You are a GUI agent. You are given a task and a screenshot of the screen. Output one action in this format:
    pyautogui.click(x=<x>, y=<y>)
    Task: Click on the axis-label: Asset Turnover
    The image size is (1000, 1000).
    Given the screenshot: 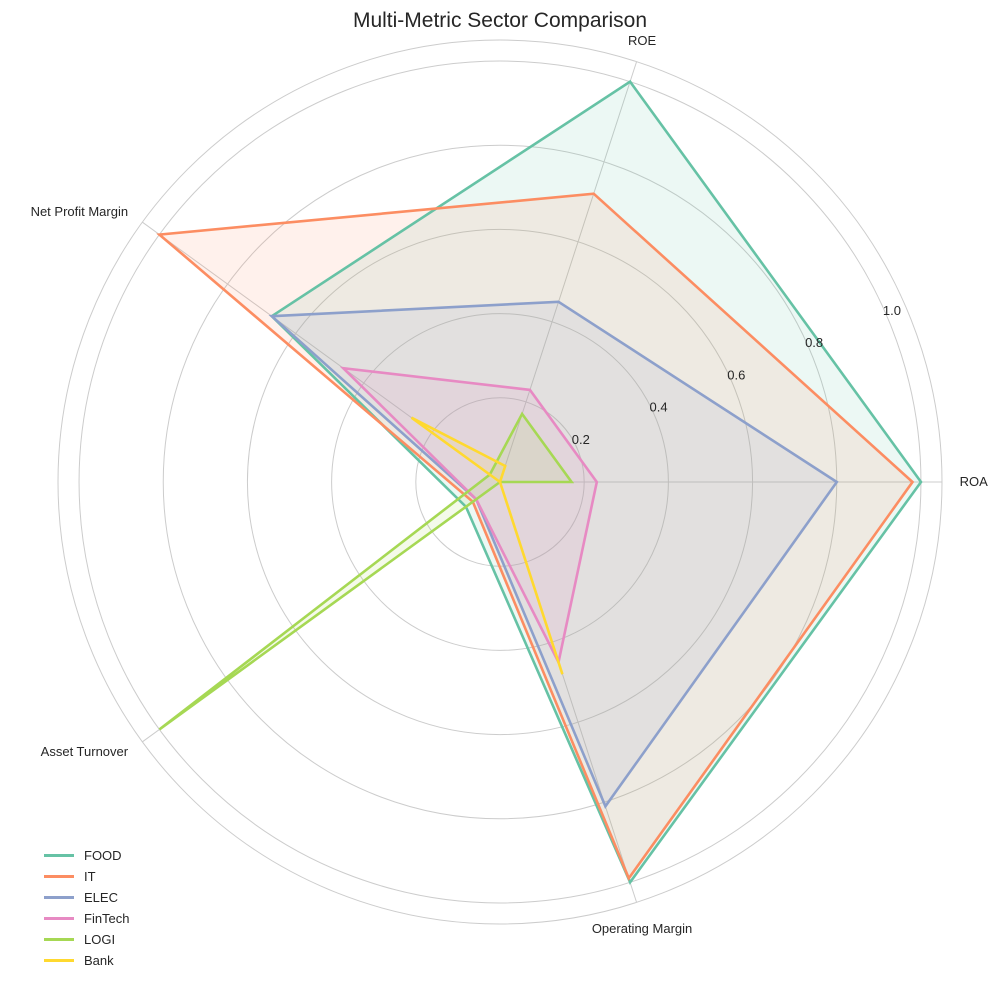 What is the action you would take?
    pyautogui.click(x=85, y=751)
    